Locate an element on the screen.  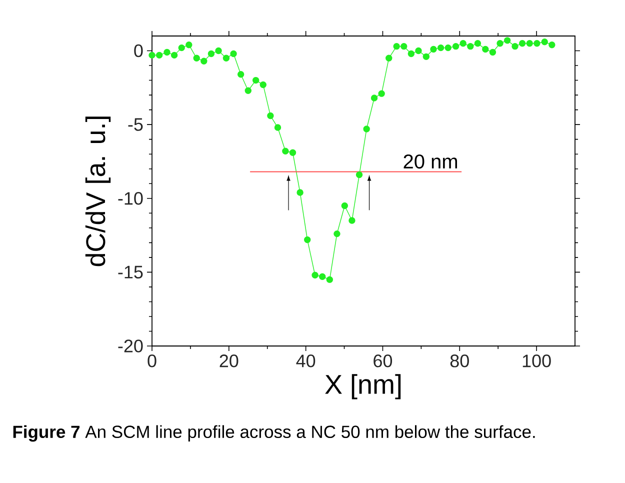
x-axis-title: X [nm] is located at coordinates (363, 387).